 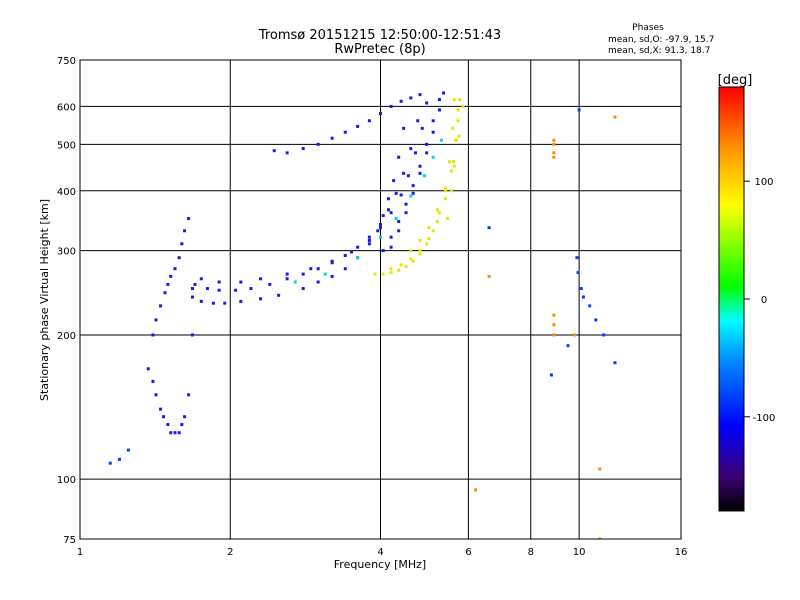 What do you see at coordinates (735, 80) in the screenshot?
I see `colorbar-label: [deg]` at bounding box center [735, 80].